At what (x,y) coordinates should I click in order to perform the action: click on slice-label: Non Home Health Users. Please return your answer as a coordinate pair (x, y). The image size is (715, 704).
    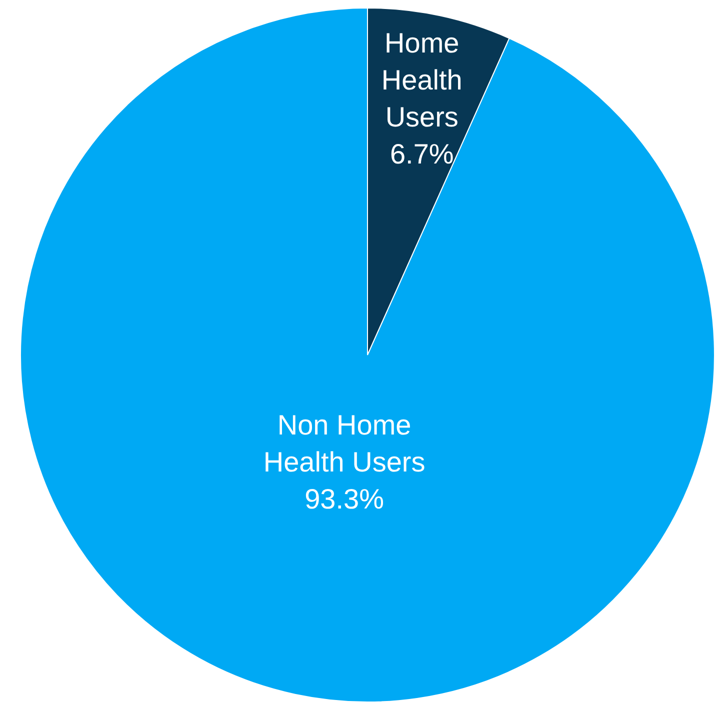
    Looking at the image, I should click on (344, 443).